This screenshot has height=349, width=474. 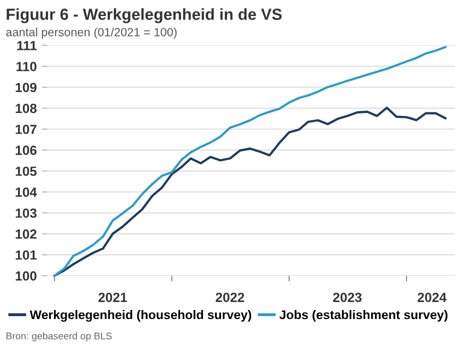 What do you see at coordinates (59, 337) in the screenshot?
I see `text: Bron: gebaseerd op BLS` at bounding box center [59, 337].